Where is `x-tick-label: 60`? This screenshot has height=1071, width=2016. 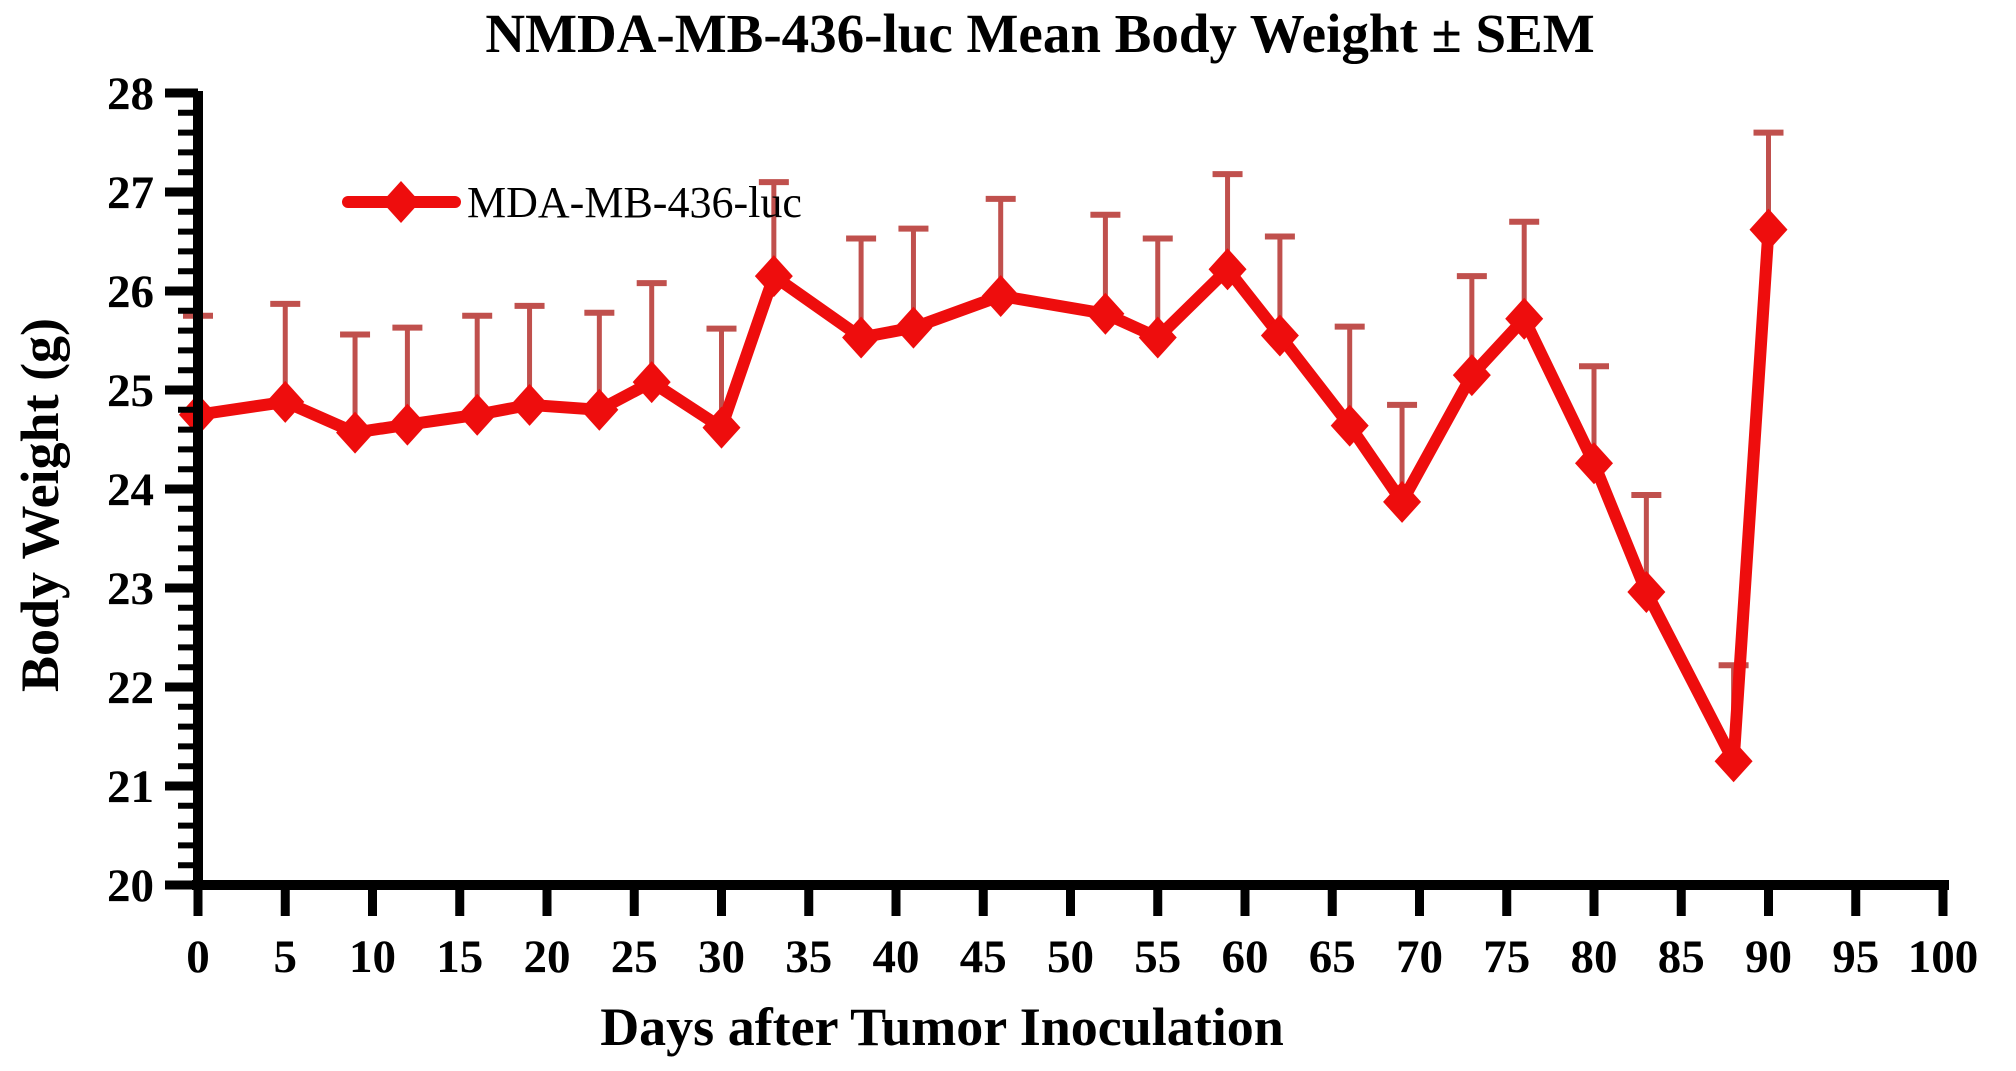
x-tick-label: 60 is located at coordinates (1245, 957).